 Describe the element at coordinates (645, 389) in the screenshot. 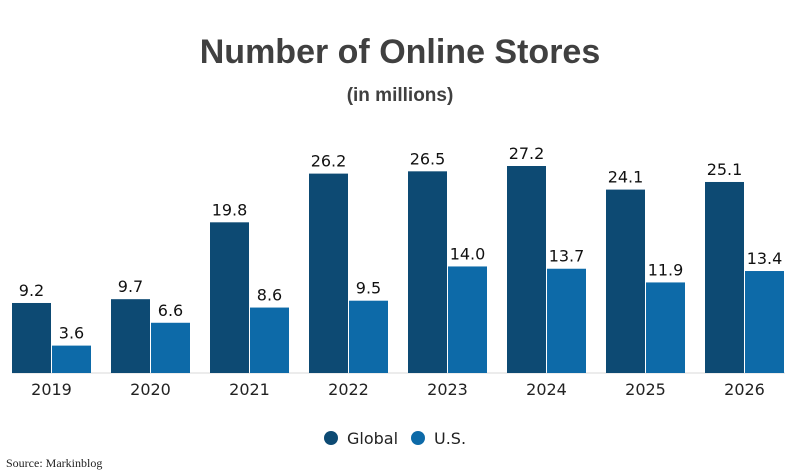

I see `x-tick-label-2025: 2025` at that location.